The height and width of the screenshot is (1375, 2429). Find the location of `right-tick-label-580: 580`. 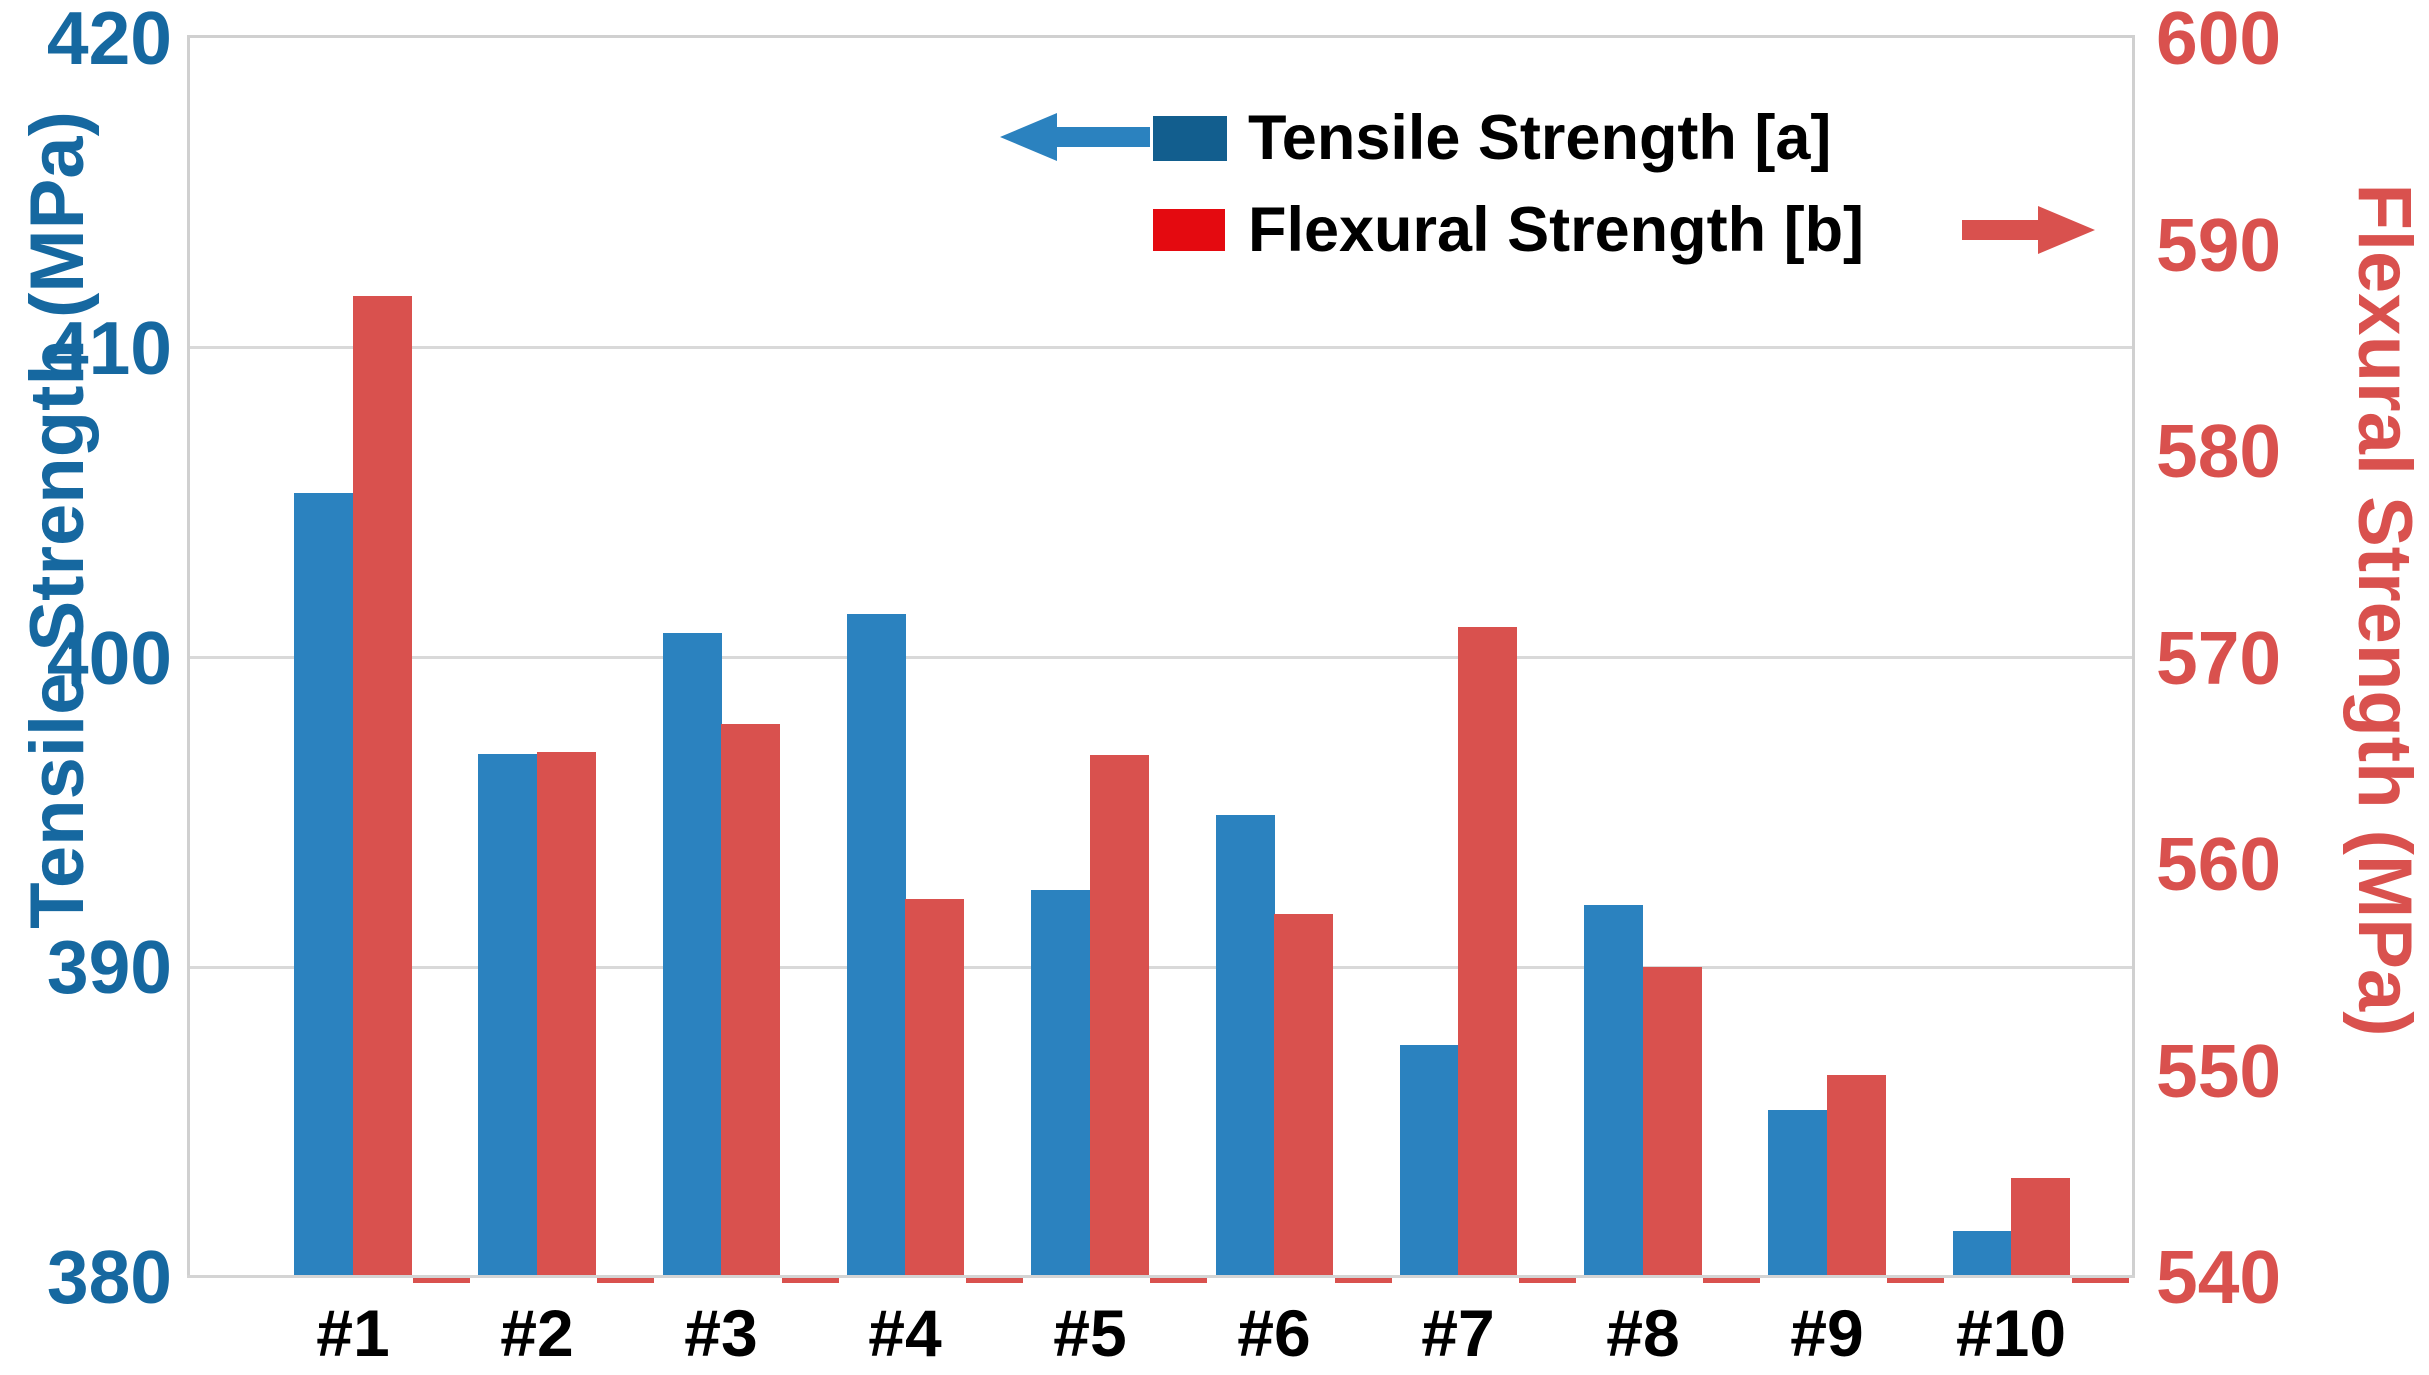

right-tick-label-580: 580 is located at coordinates (2219, 451).